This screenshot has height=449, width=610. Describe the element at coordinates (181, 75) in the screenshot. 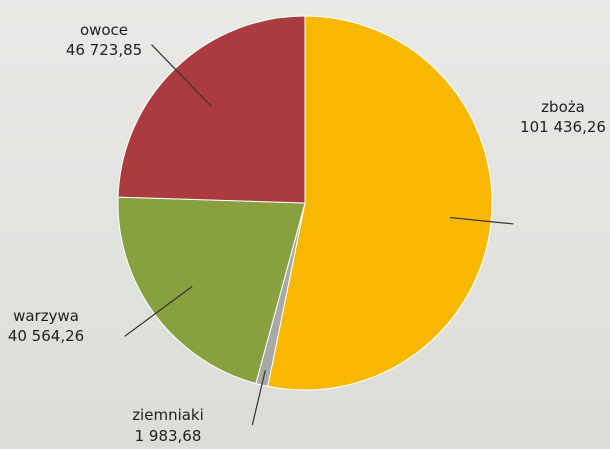

I see `leader-line-owoce` at that location.